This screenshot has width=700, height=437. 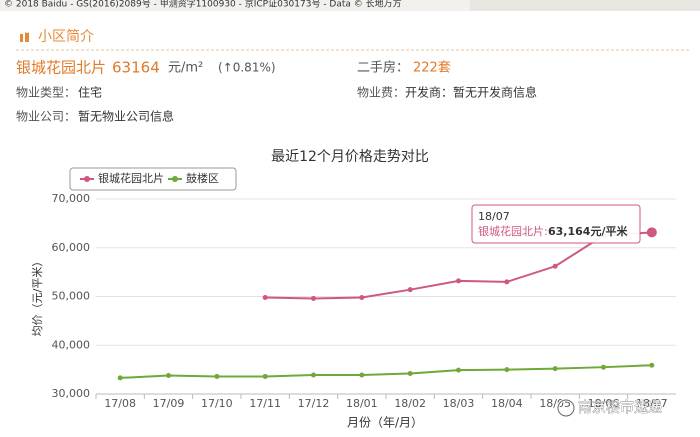 I want to click on x-tick-label: 17/12, so click(x=314, y=403).